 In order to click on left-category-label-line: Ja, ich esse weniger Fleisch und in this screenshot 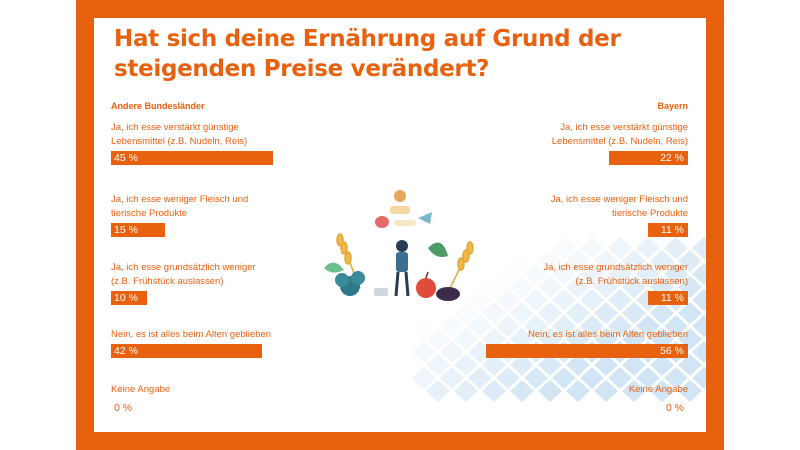, I will do `click(180, 199)`.